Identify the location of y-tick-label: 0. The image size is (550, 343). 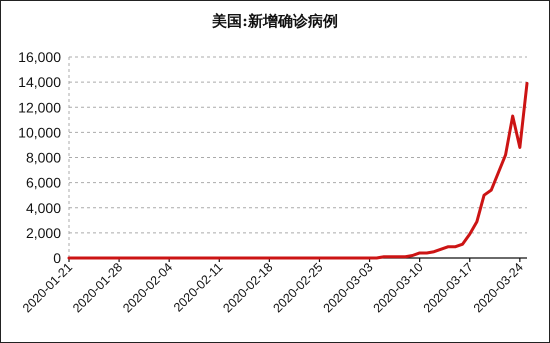
(57, 258).